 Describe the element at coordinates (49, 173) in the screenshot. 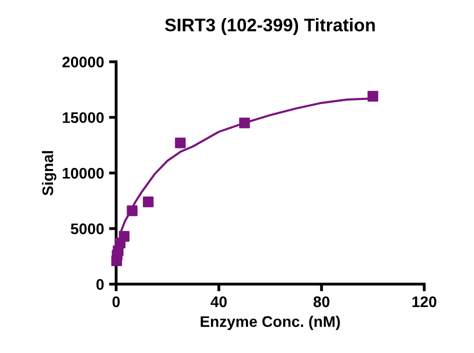

I see `y-axis-title: Signal` at that location.